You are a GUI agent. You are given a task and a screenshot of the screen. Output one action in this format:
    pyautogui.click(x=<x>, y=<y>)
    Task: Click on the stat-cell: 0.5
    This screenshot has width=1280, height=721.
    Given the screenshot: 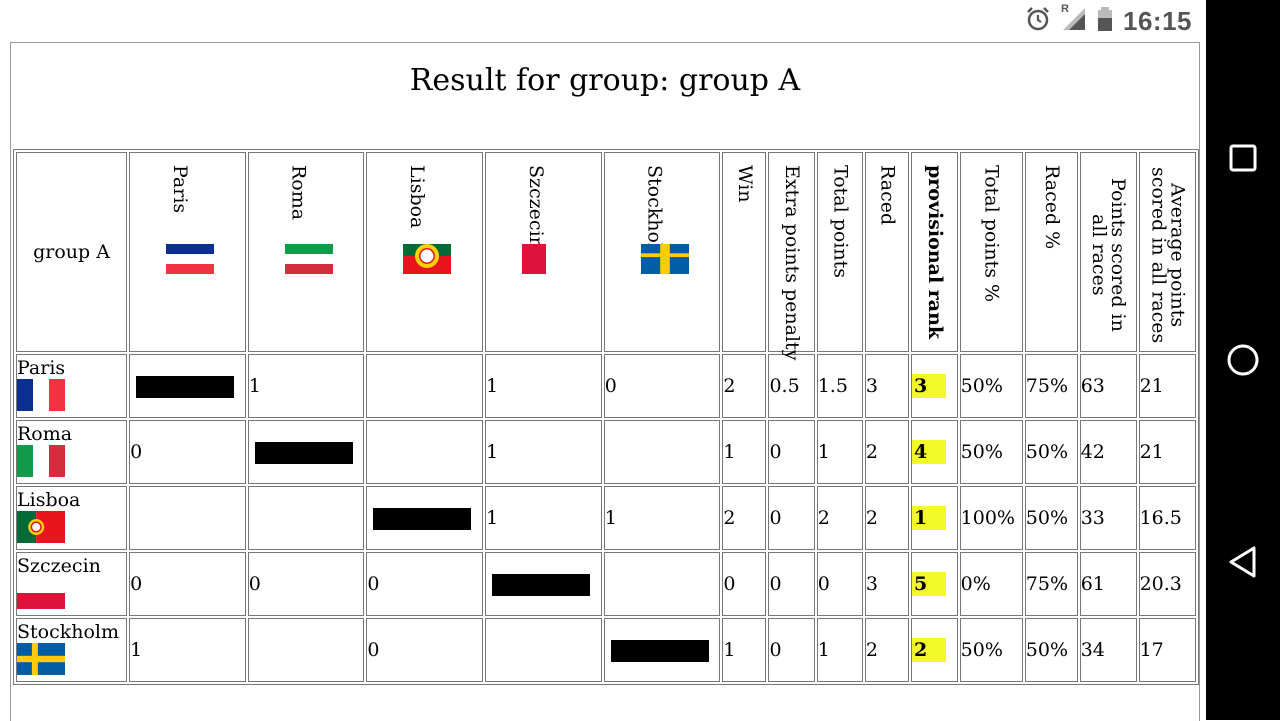 What is the action you would take?
    pyautogui.click(x=791, y=386)
    